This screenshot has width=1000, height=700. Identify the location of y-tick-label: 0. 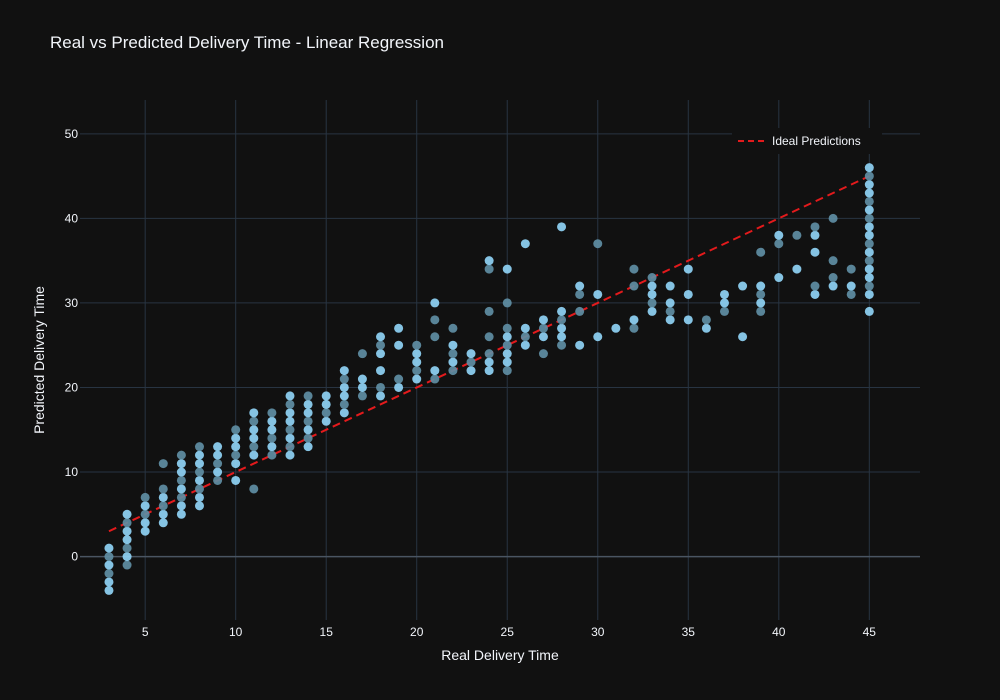
(74, 557).